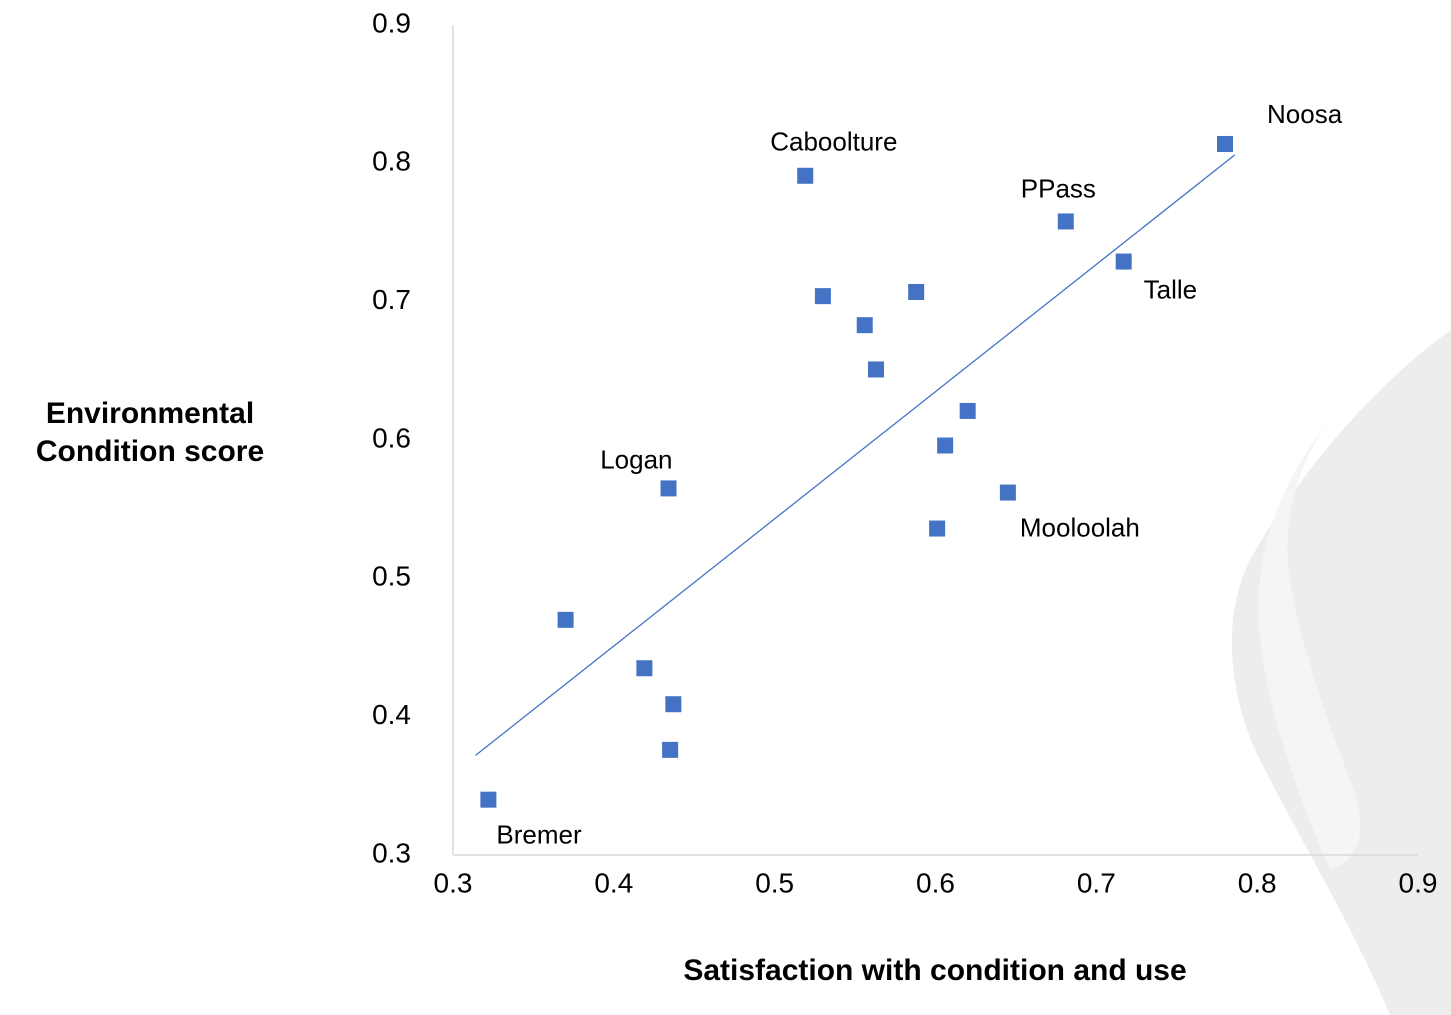 The height and width of the screenshot is (1015, 1451). I want to click on y-tick-label: 0.7, so click(391, 299).